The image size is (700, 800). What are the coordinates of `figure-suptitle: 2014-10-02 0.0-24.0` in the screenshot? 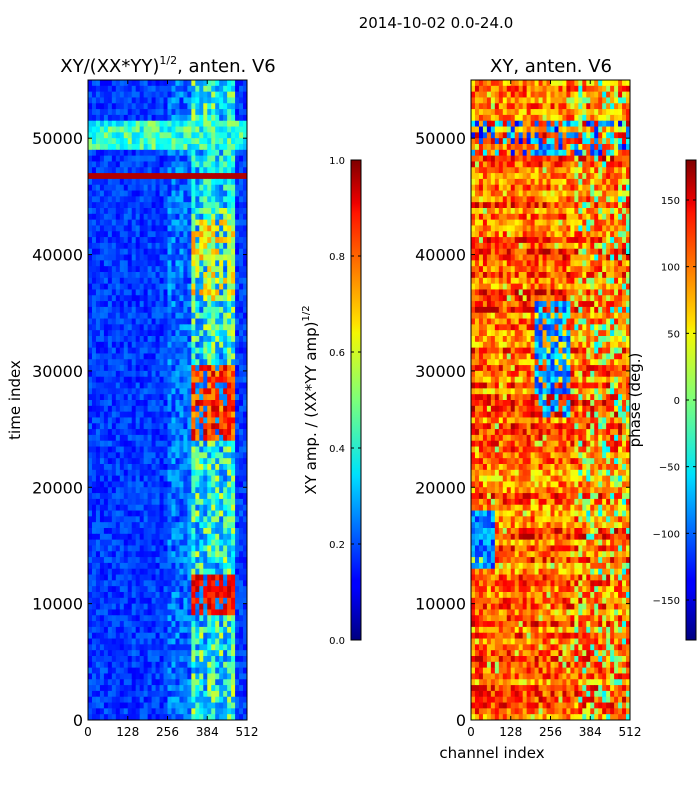 It's located at (436, 23).